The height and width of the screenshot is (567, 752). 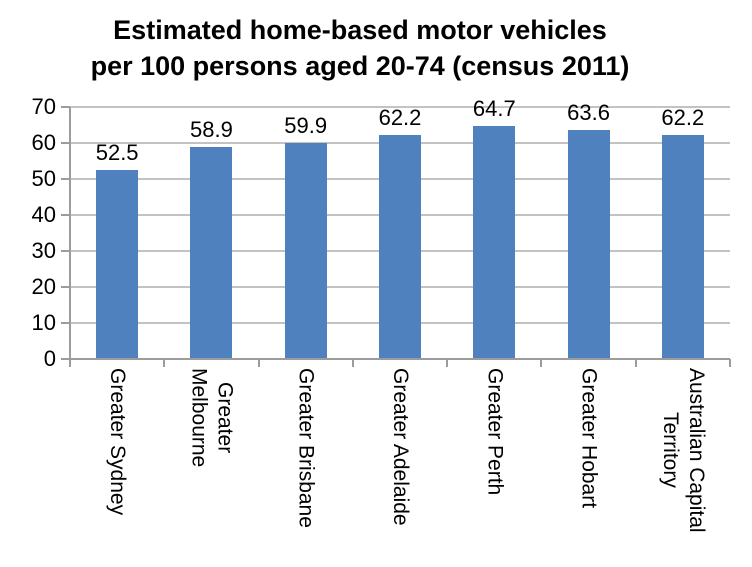 What do you see at coordinates (306, 448) in the screenshot?
I see `x-category-label-text: Greater Brisbane` at bounding box center [306, 448].